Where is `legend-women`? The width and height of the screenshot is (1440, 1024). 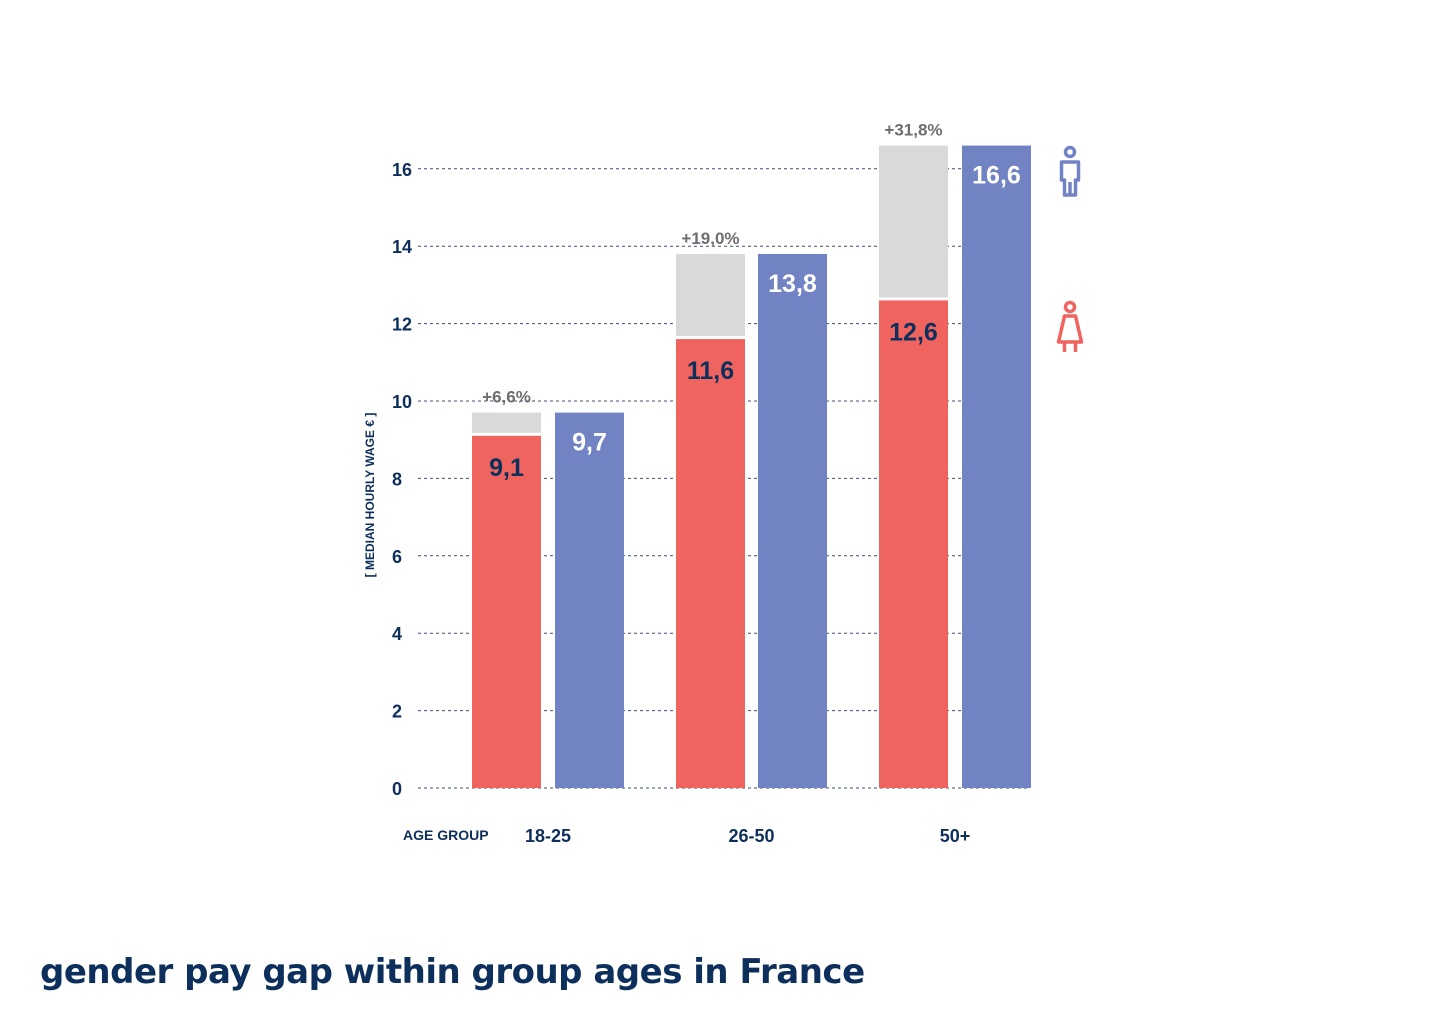 legend-women is located at coordinates (1070, 326).